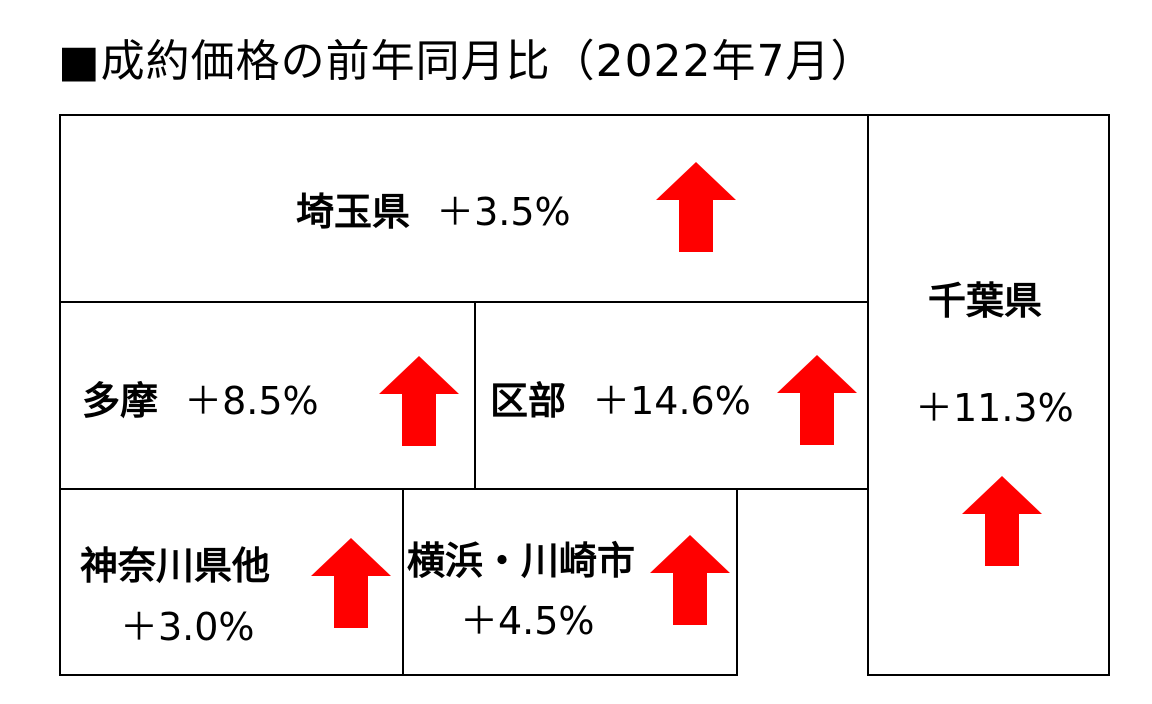 Image resolution: width=1152 pixels, height=704 pixels. Describe the element at coordinates (467, 61) in the screenshot. I see `page-title: ■成約価格の前年同月比（2022年7月）` at that location.